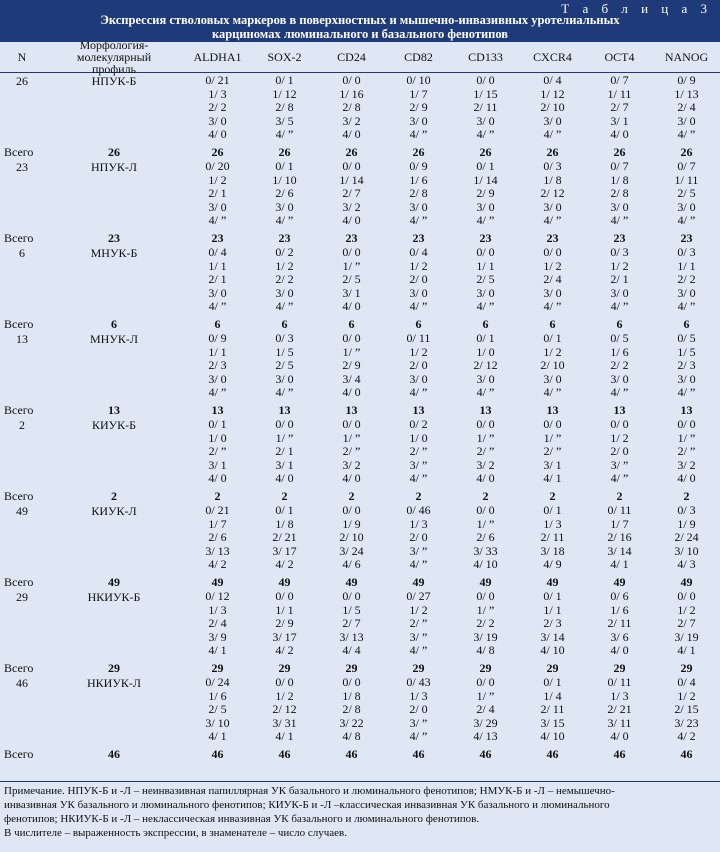  What do you see at coordinates (418, 107) in the screenshot?
I see `marker-cell: 0/ 10 1/ 7 2/ 9 3/ 0 4/ ”` at bounding box center [418, 107].